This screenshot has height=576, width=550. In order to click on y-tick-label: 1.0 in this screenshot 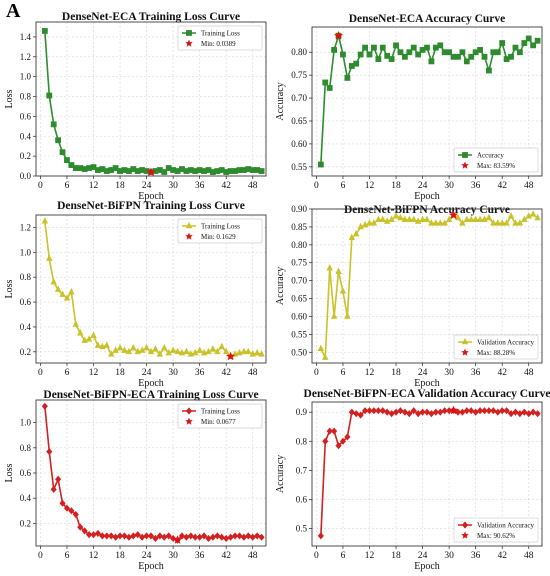, I will do `click(26, 252)`.